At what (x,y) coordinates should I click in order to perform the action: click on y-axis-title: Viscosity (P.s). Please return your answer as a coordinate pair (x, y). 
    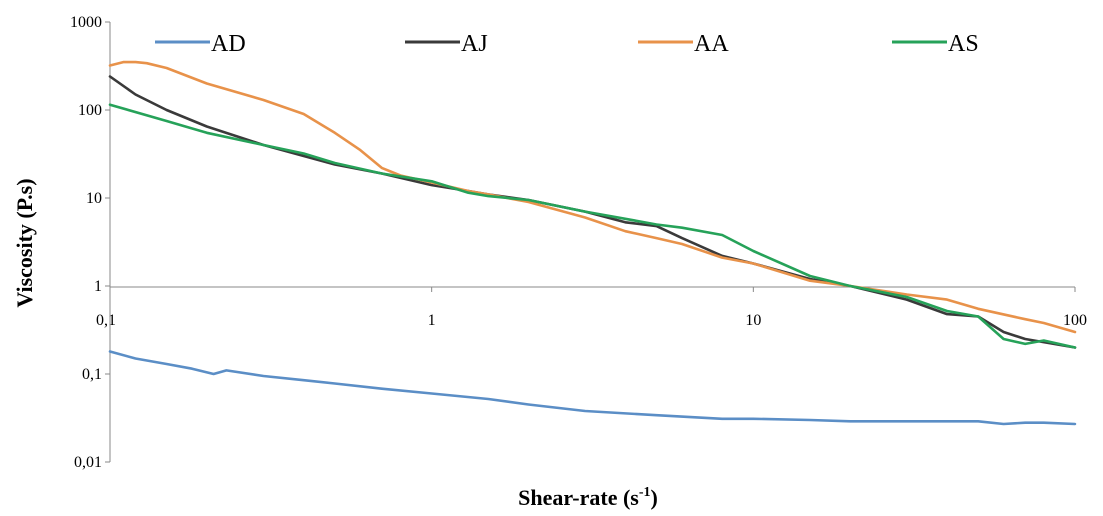
    Looking at the image, I should click on (24, 242).